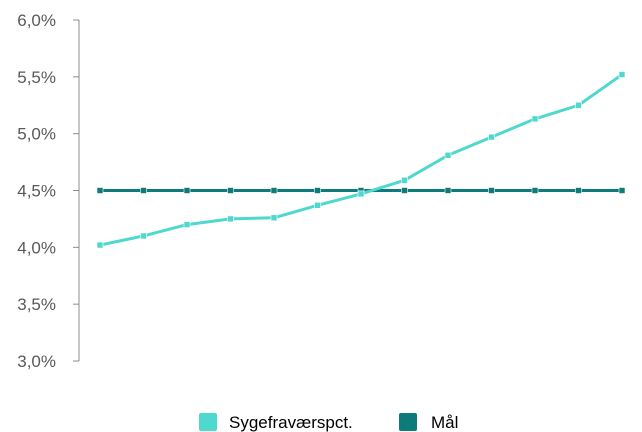 Image resolution: width=642 pixels, height=432 pixels. I want to click on legend: Sygefraværspct. Mål, so click(328, 422).